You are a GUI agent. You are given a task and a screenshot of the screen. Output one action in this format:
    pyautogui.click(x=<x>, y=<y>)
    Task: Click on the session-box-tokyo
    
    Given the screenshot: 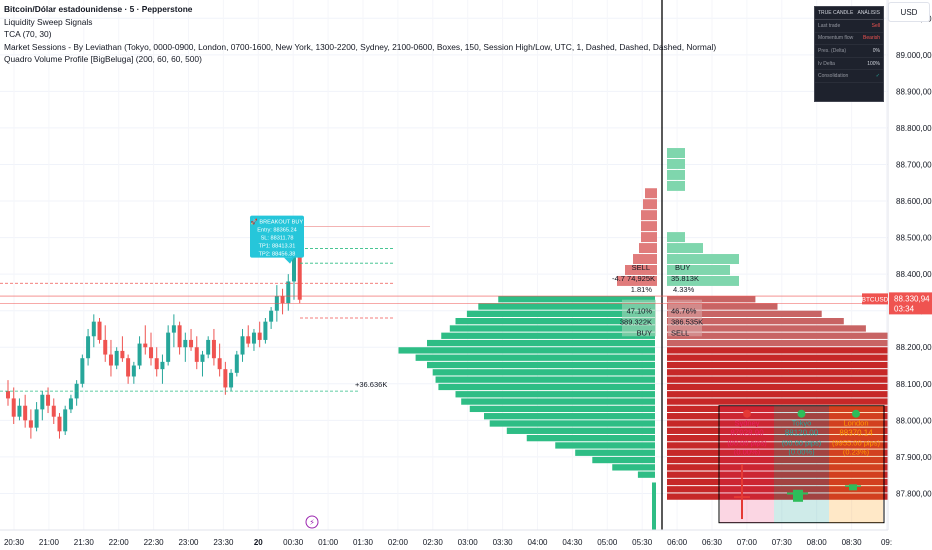 What is the action you would take?
    pyautogui.click(x=801, y=464)
    